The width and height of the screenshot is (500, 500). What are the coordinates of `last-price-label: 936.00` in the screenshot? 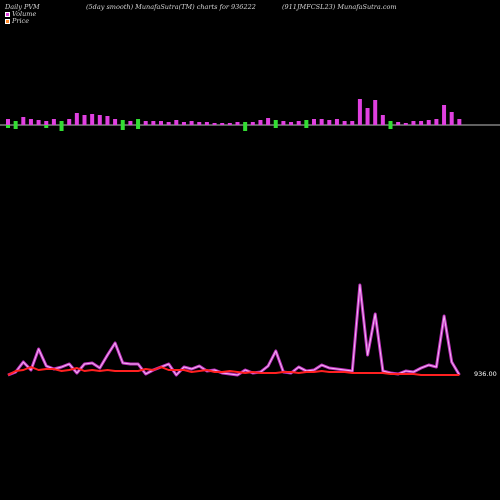 It's located at (485, 374).